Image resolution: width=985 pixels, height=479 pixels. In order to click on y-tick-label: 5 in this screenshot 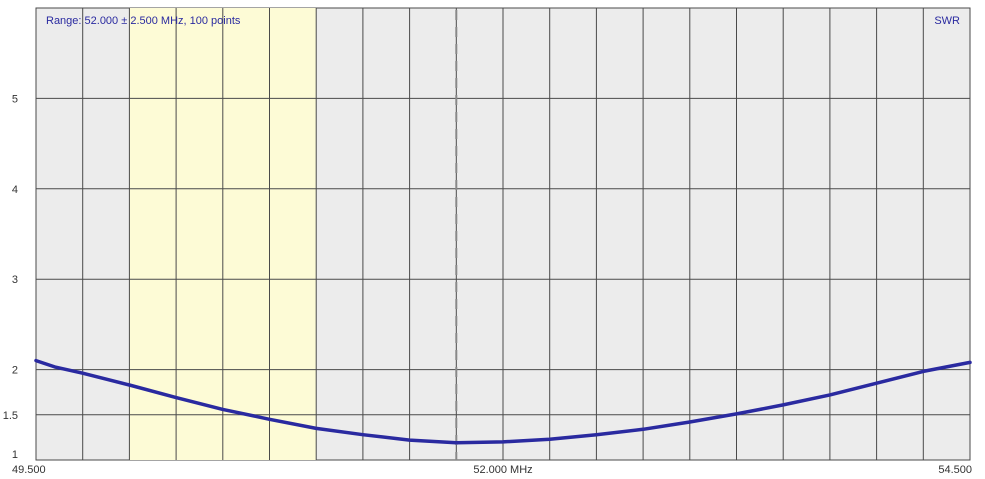, I will do `click(15, 99)`.